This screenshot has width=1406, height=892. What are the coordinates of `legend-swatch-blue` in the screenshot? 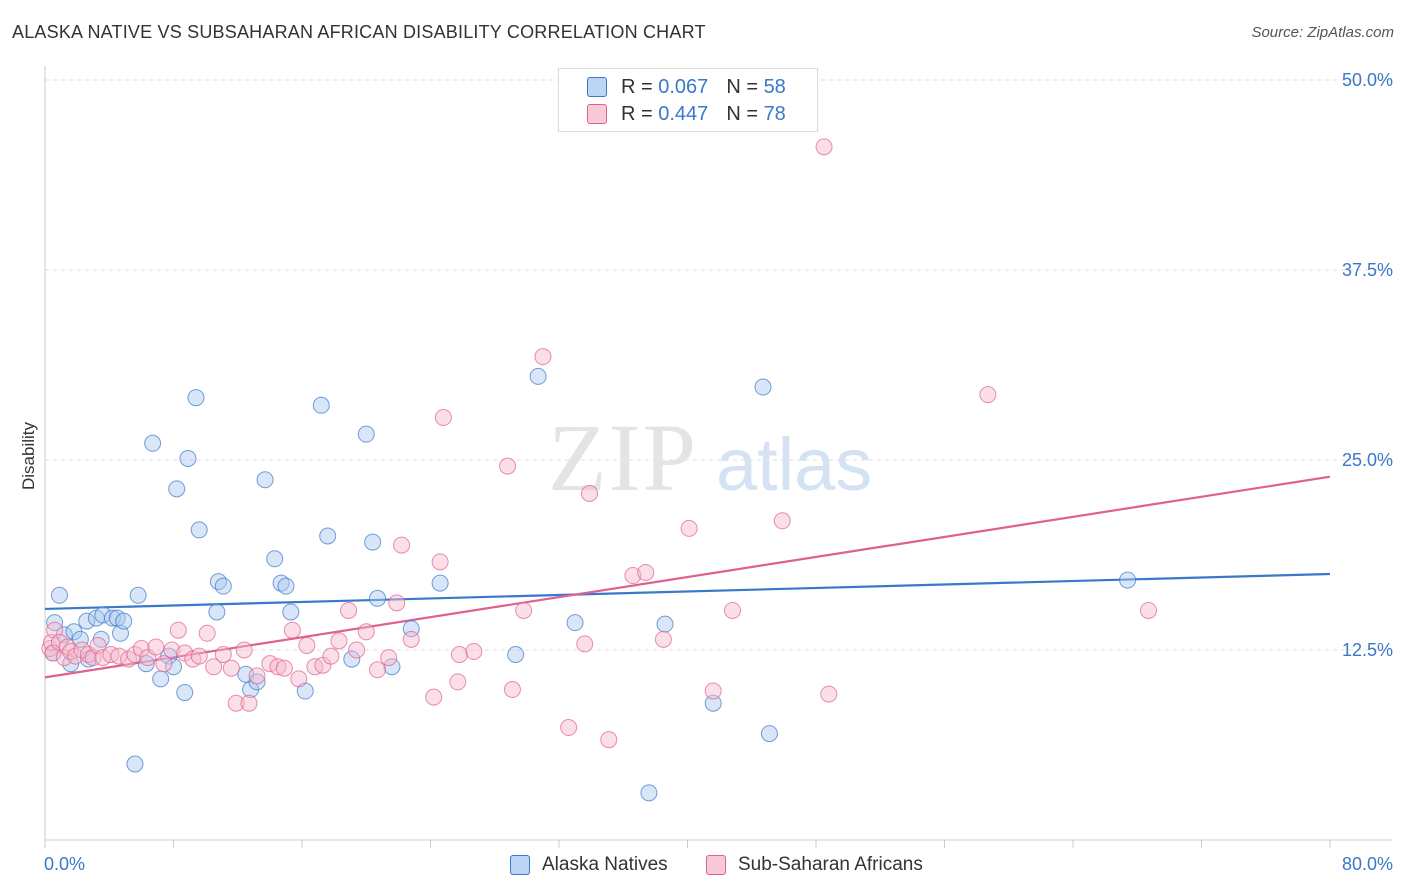 It's located at (597, 87).